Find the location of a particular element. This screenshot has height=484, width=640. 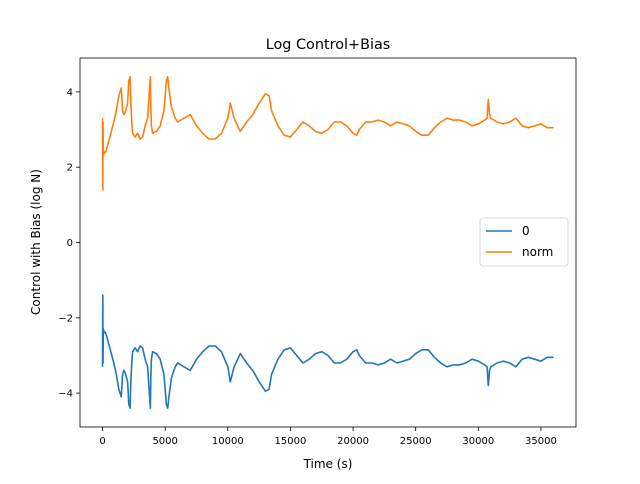

y-tick-label: −2 is located at coordinates (65, 318).